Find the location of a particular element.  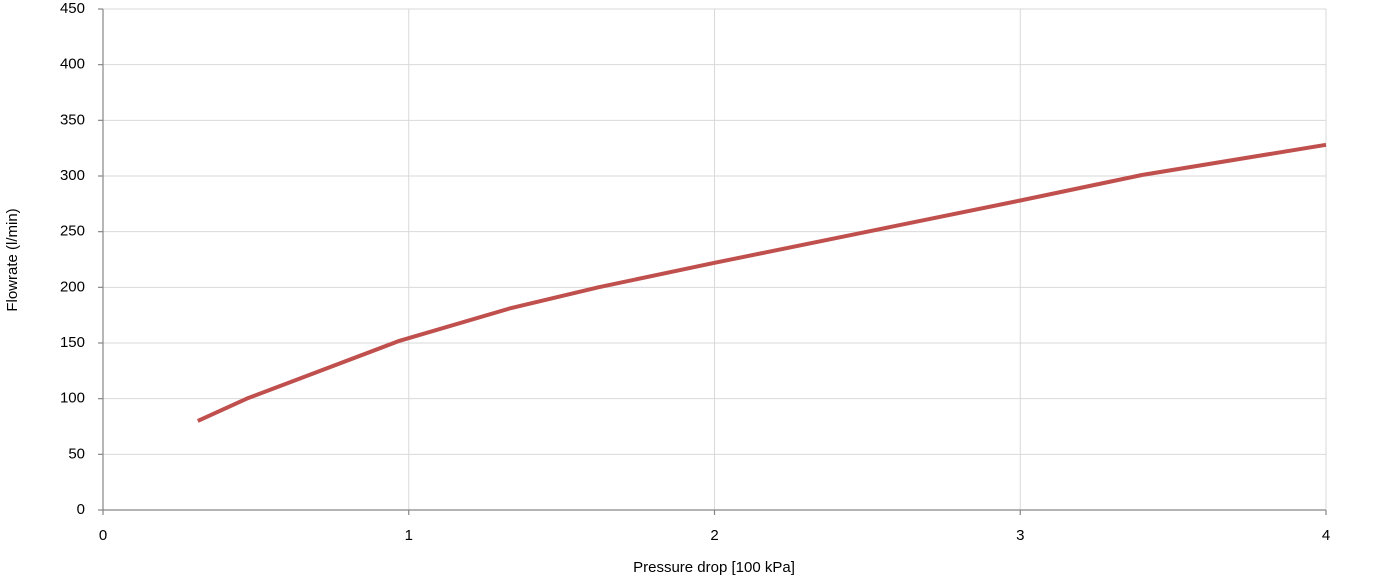

y-tick-label: 350 is located at coordinates (72, 119).